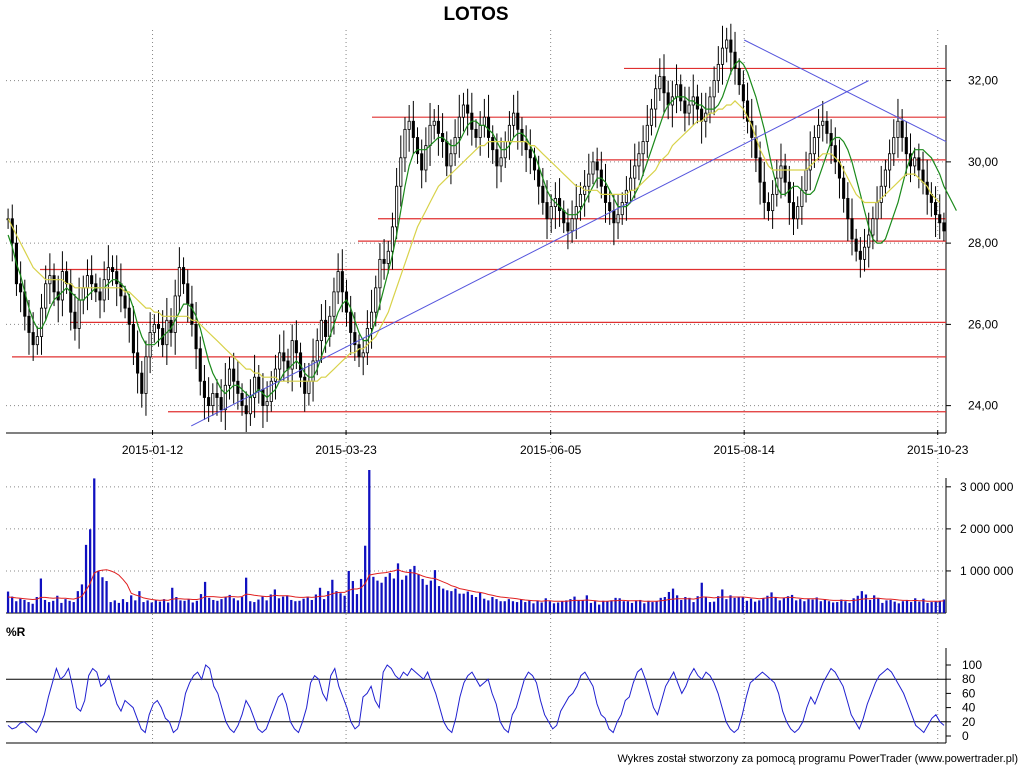  Describe the element at coordinates (938, 450) in the screenshot. I see `date-tick-label: 2015-10-23` at that location.